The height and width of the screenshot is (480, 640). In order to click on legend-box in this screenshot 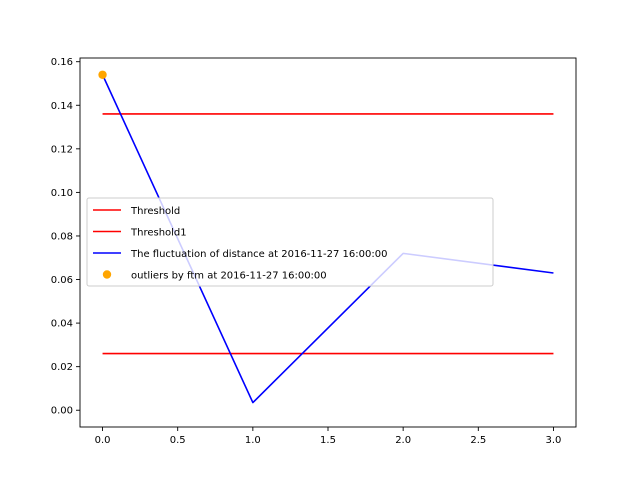, I will do `click(290, 242)`.